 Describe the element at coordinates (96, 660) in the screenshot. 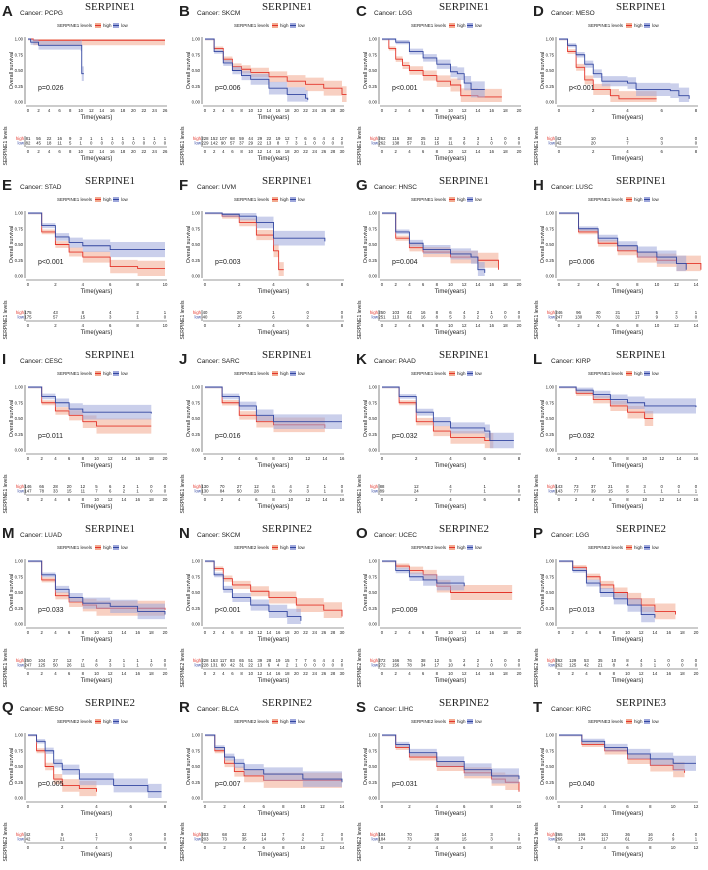

I see `risk-high-count: 4` at that location.